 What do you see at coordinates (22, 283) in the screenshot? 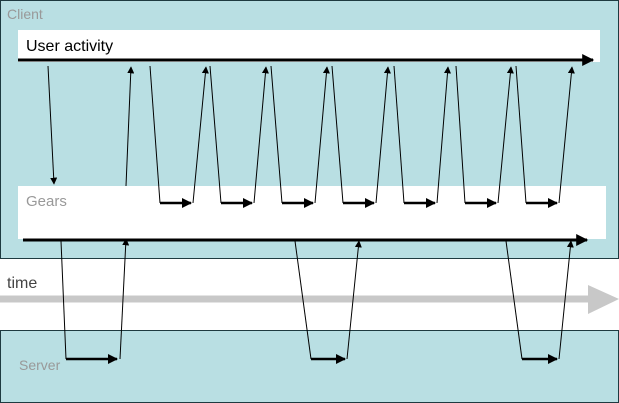
I see `time-label: time` at bounding box center [22, 283].